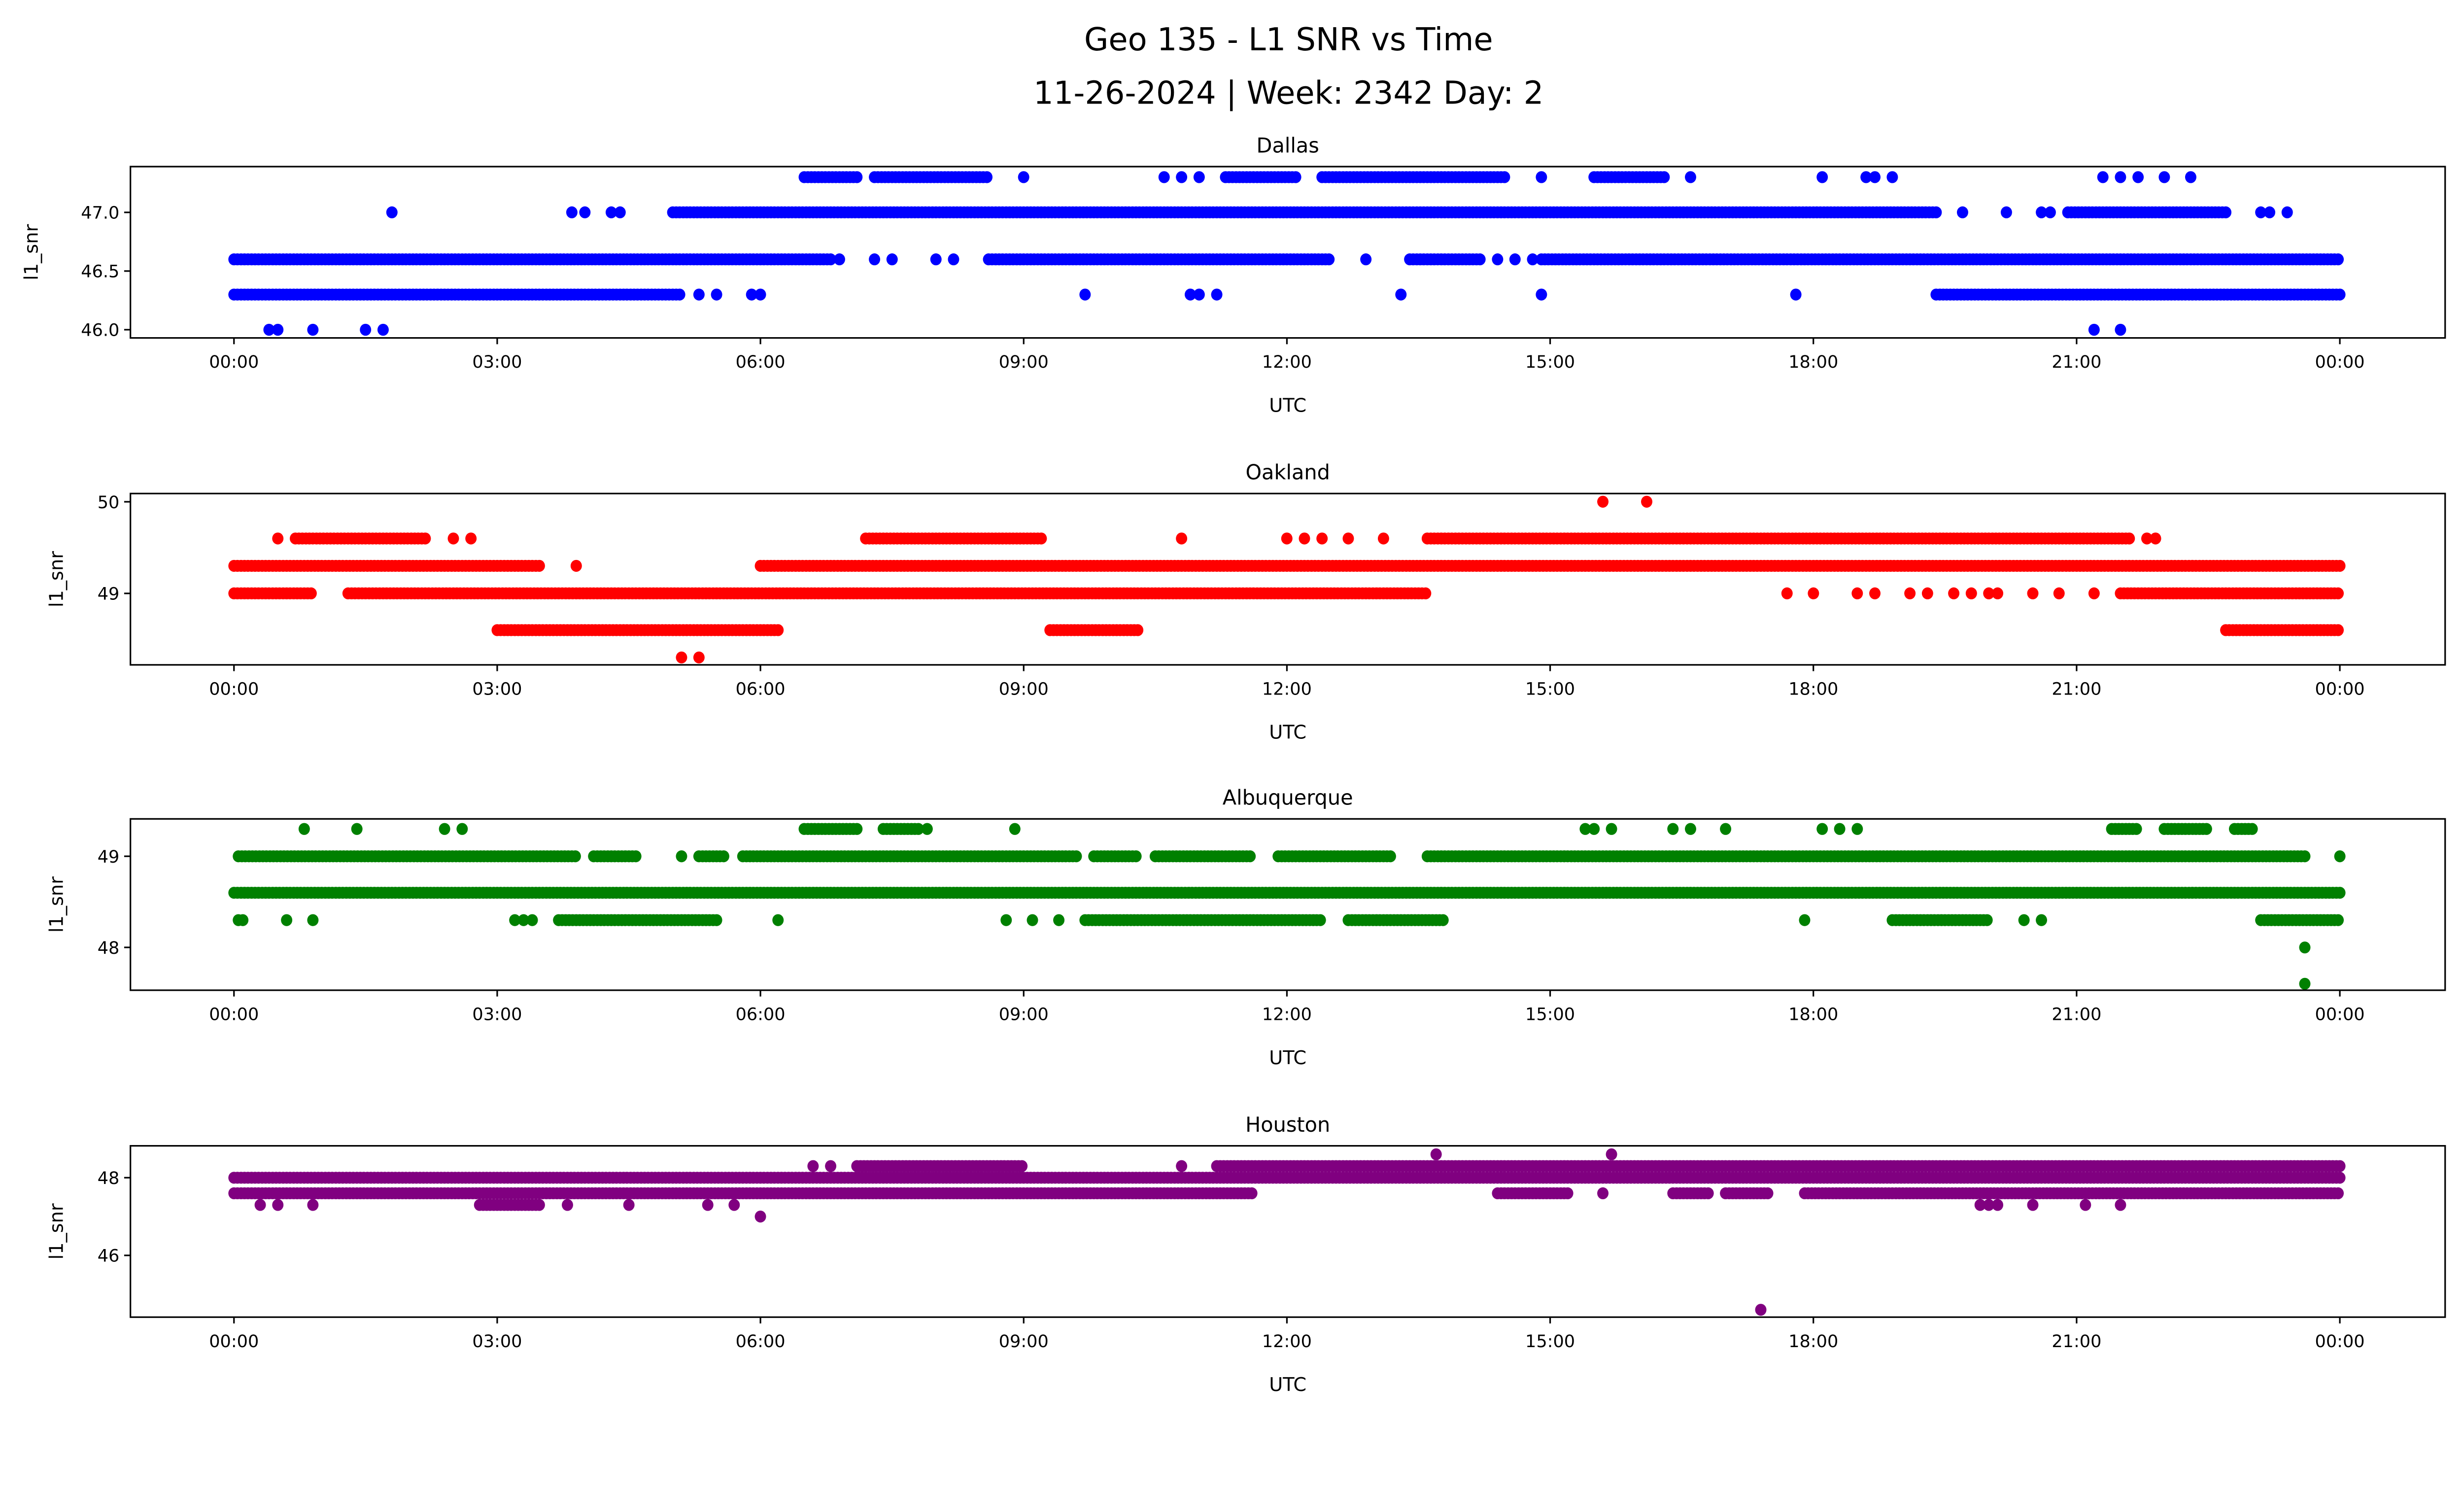  What do you see at coordinates (497, 689) in the screenshot?
I see `x-tick-label: 03:00` at bounding box center [497, 689].